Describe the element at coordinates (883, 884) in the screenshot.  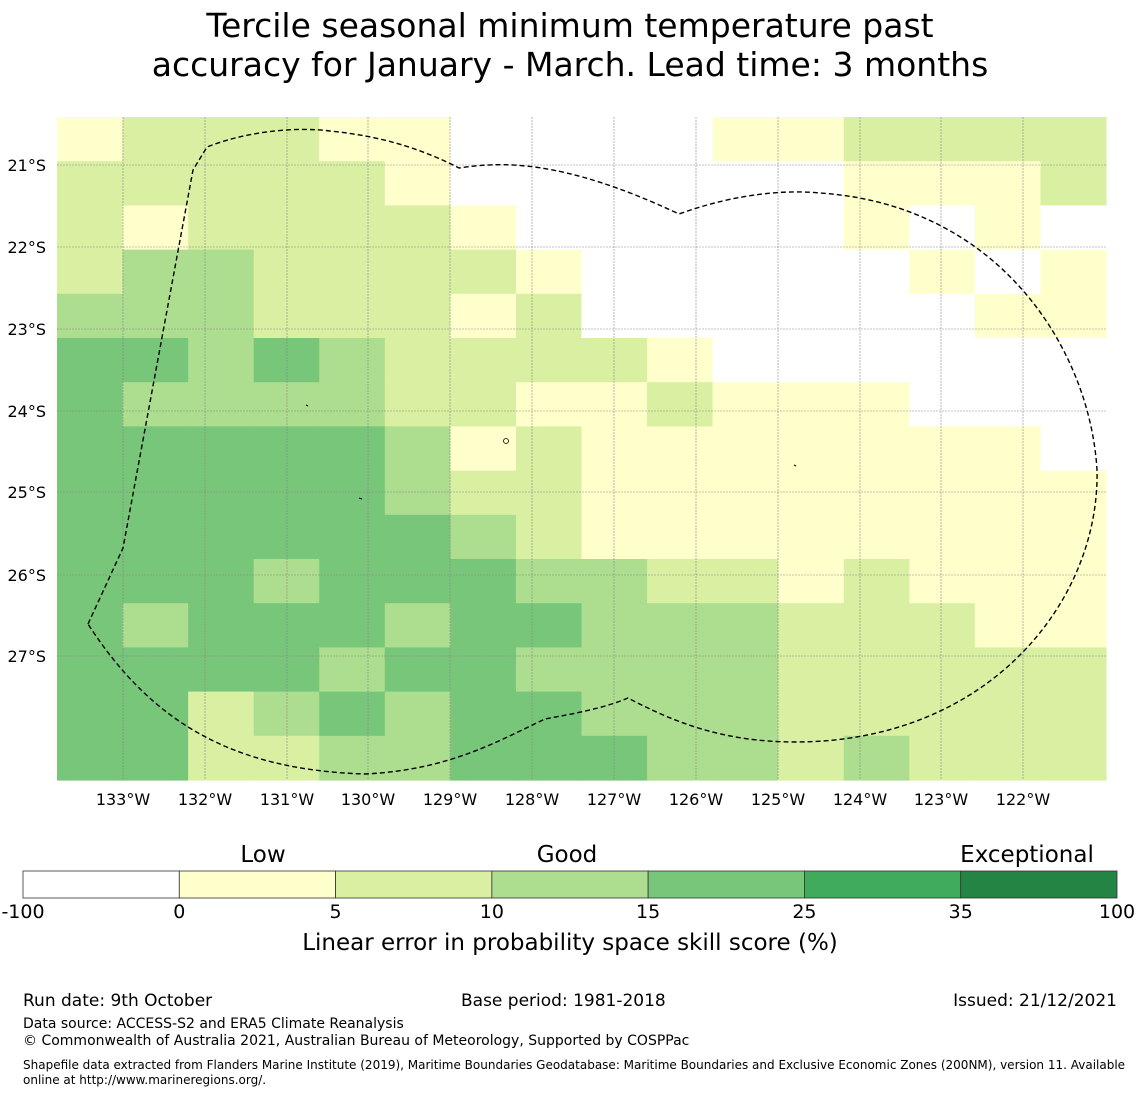
I see `colorbar-swatch` at that location.